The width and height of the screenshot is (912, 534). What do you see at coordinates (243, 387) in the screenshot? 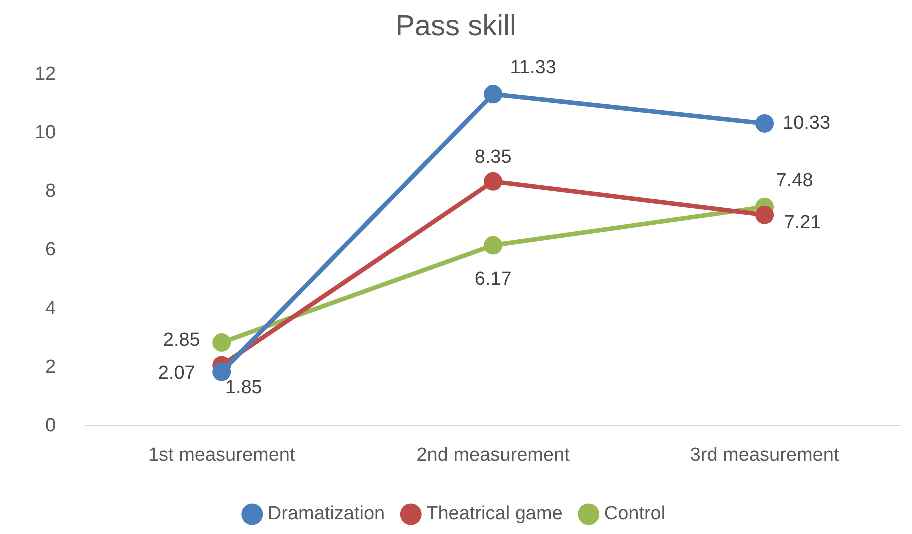
I see `data-label: 1.85` at bounding box center [243, 387].